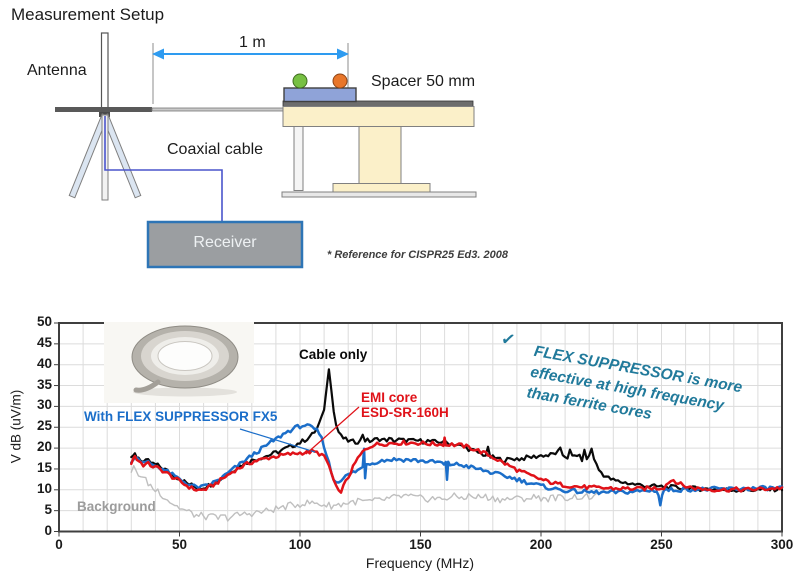 Image resolution: width=799 pixels, height=578 pixels. Describe the element at coordinates (423, 81) in the screenshot. I see `spacer-label: Spacer 50 mm` at that location.